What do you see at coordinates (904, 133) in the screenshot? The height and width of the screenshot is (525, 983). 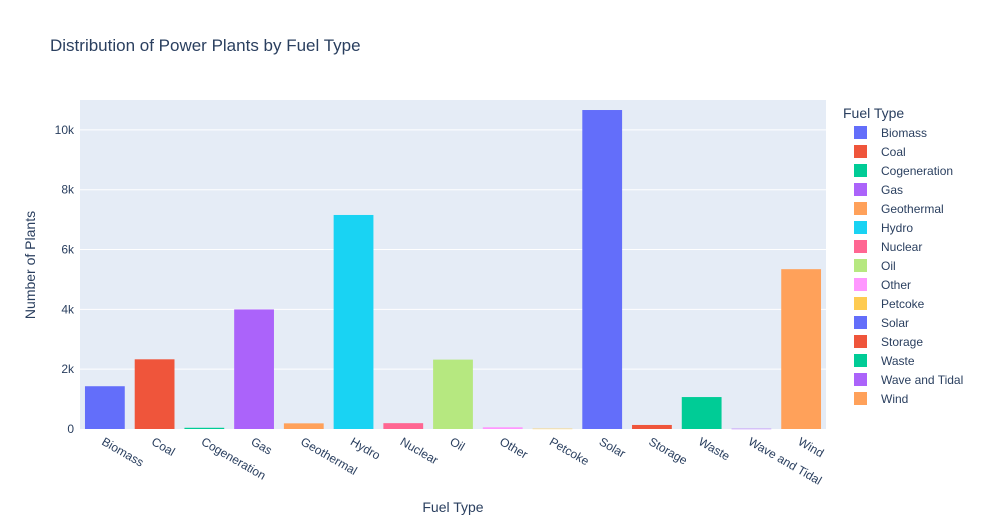 I see `legend-item-label: Biomass` at bounding box center [904, 133].